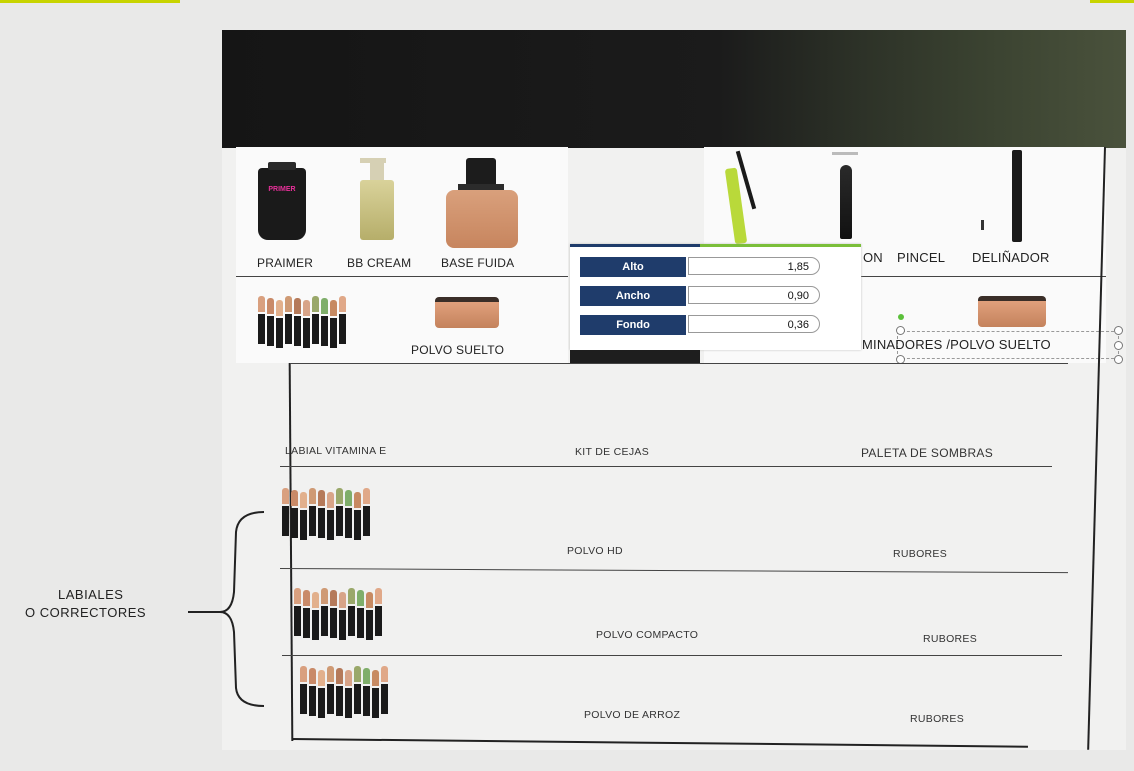 This screenshot has width=1134, height=771. Describe the element at coordinates (282, 201) in the screenshot. I see `primer-tube-image: PRIMER` at that location.